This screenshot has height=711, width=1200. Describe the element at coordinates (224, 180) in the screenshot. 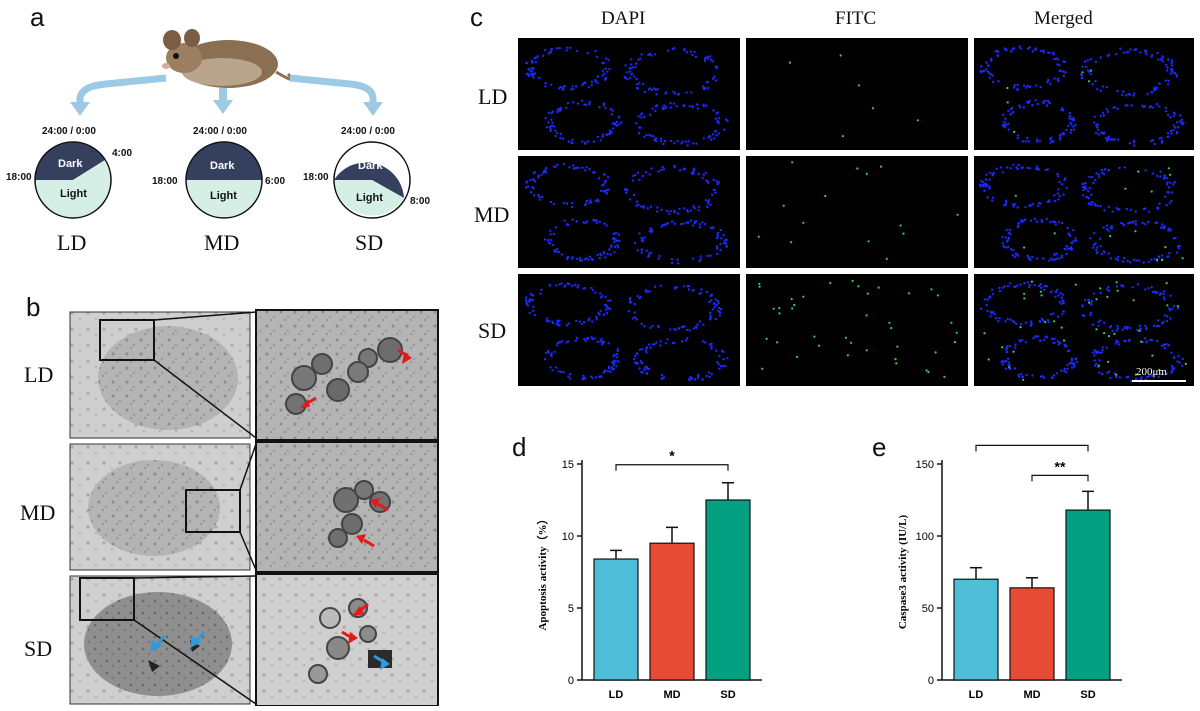

I see `clock-md` at that location.